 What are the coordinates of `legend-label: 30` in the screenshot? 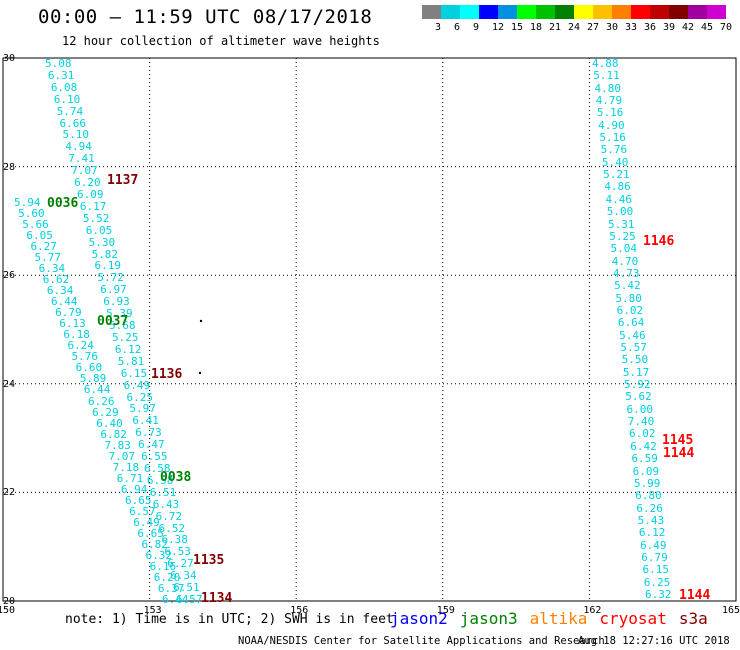 It's located at (612, 27).